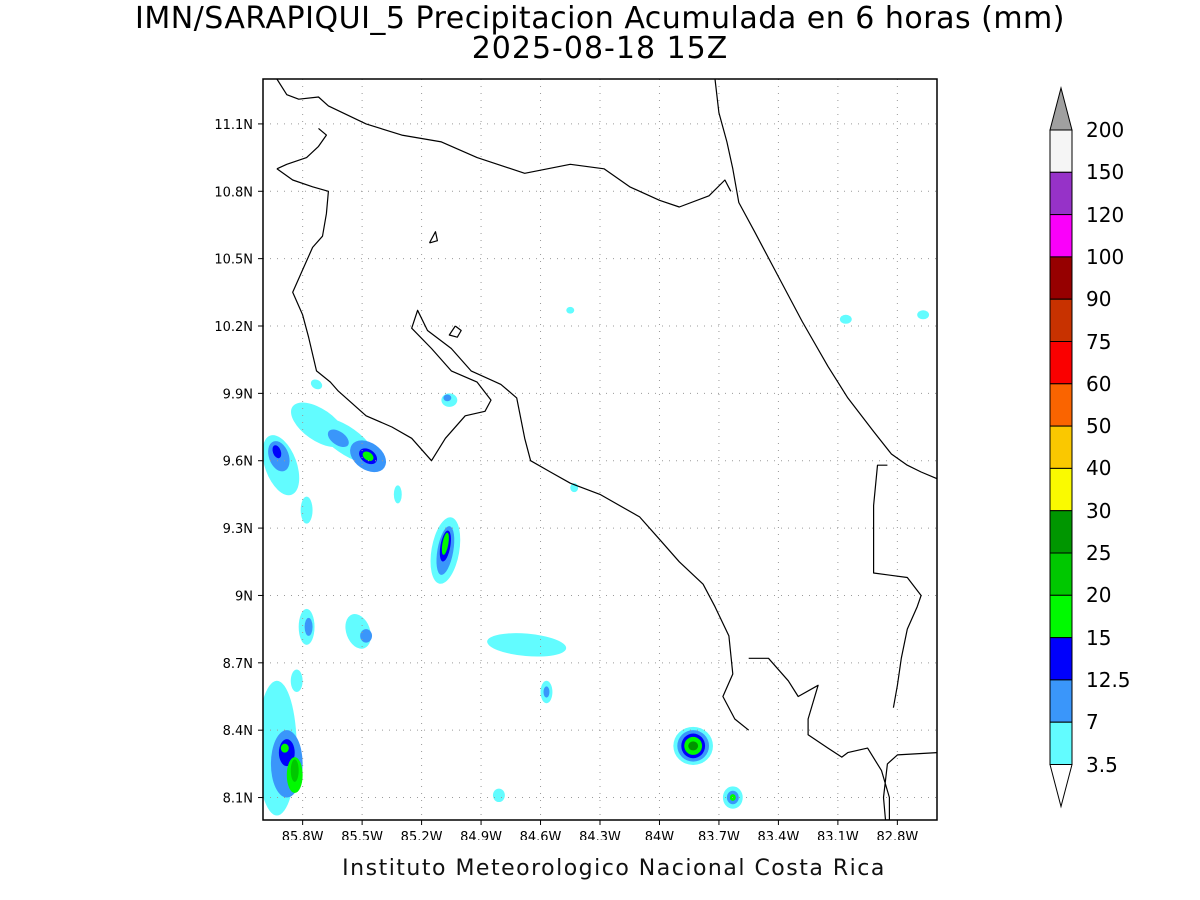 The height and width of the screenshot is (900, 1200). I want to click on lon-tick-label: 82.8W, so click(897, 835).